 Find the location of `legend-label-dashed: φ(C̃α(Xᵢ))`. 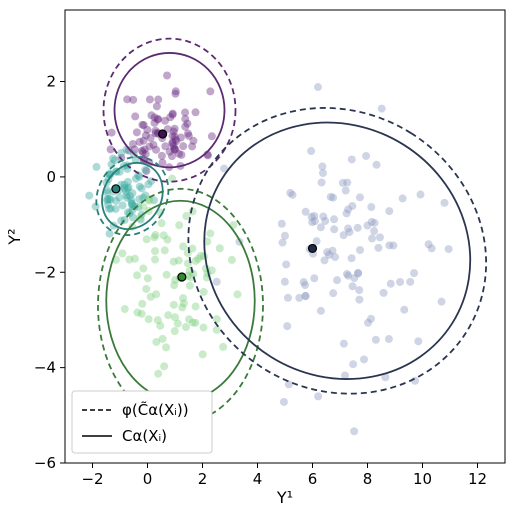

legend-label-dashed: φ(C̃α(Xᵢ)) is located at coordinates (155, 409).